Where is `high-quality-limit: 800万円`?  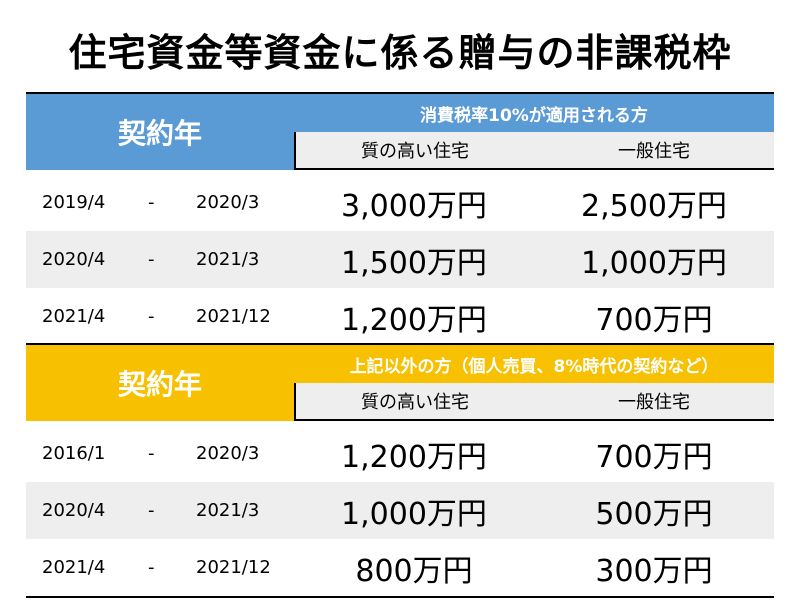 high-quality-limit: 800万円 is located at coordinates (414, 571).